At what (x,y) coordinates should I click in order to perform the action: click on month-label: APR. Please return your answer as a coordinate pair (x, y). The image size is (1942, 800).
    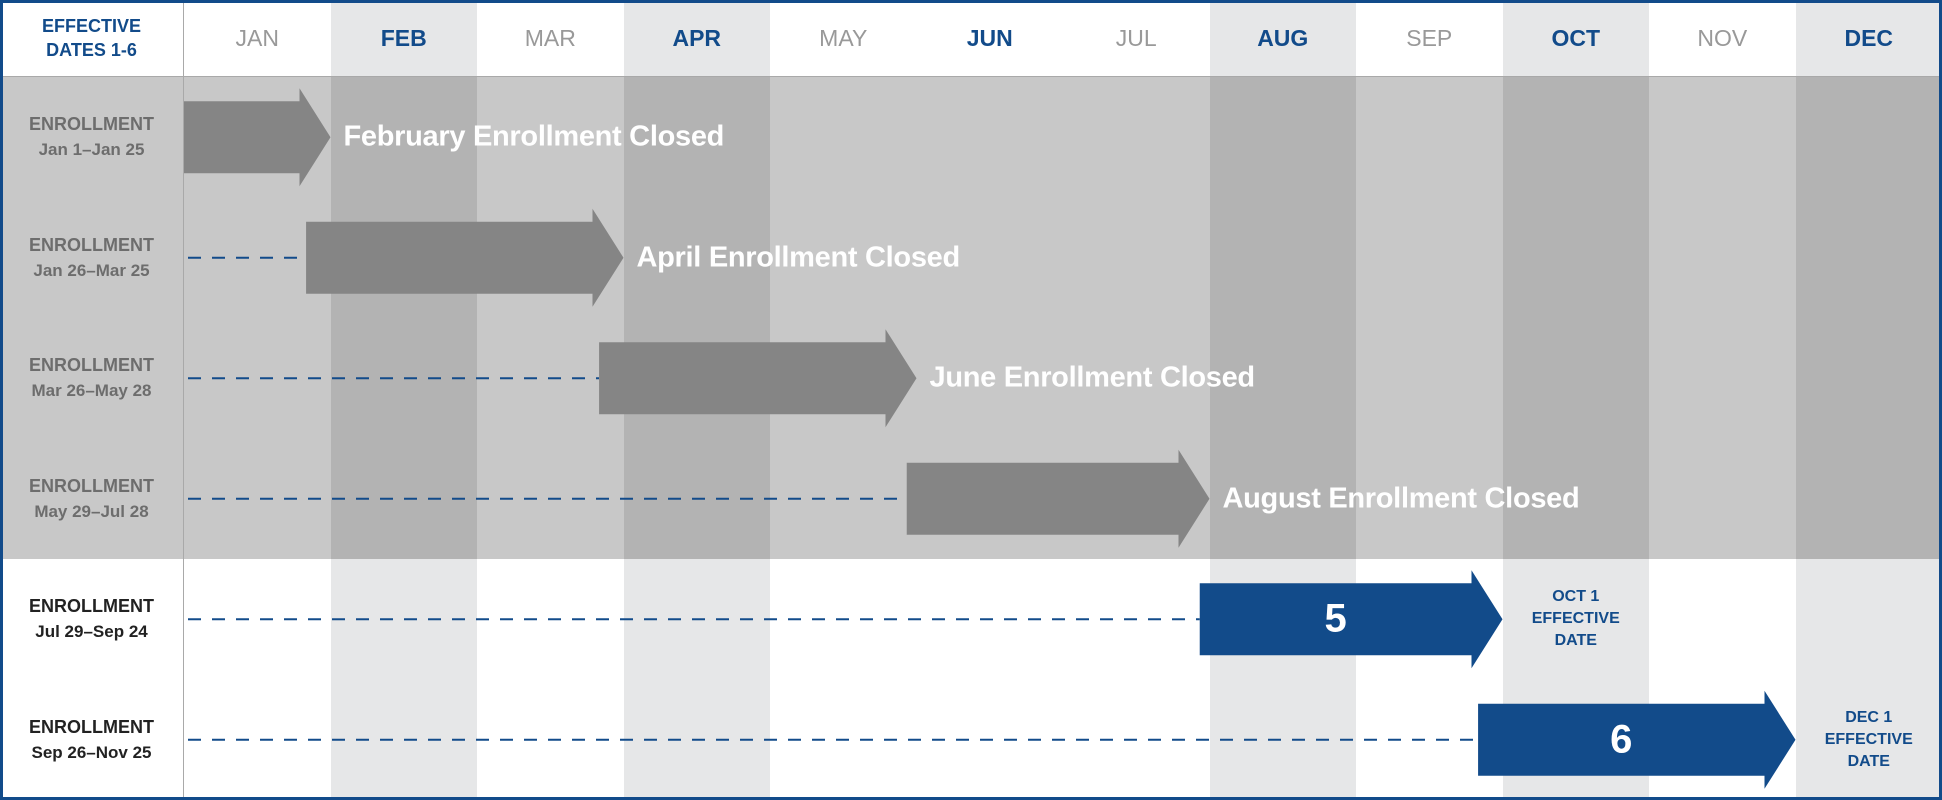
    Looking at the image, I should click on (697, 37).